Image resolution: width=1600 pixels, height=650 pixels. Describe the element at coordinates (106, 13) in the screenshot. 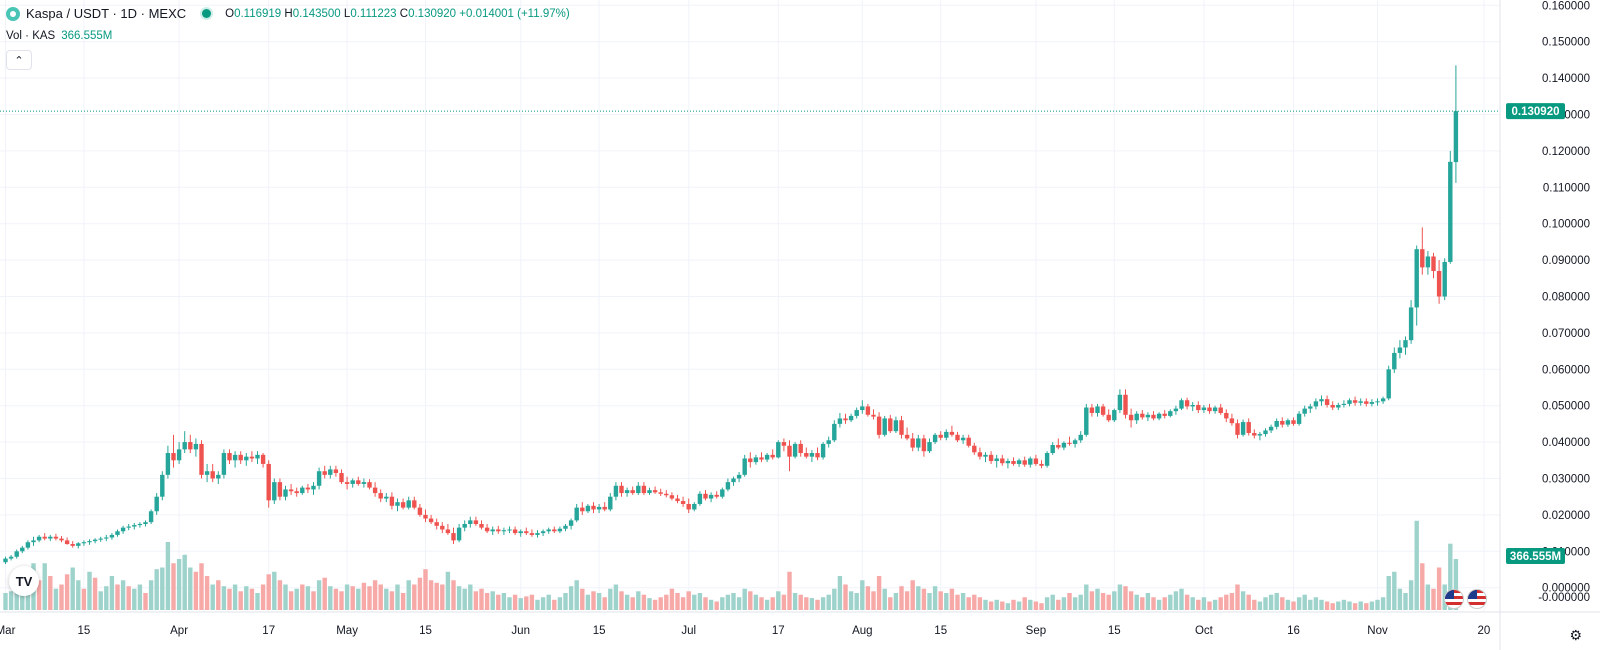

I see `symbol-title: Kaspa / USDT · 1D · MEXC` at that location.